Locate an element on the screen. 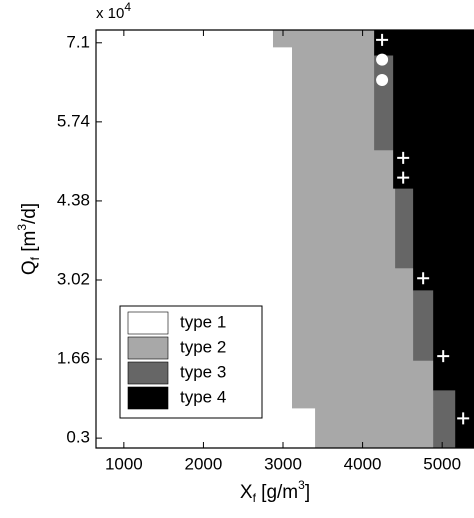 The width and height of the screenshot is (474, 518). x-tick-label: 3000 is located at coordinates (283, 463).